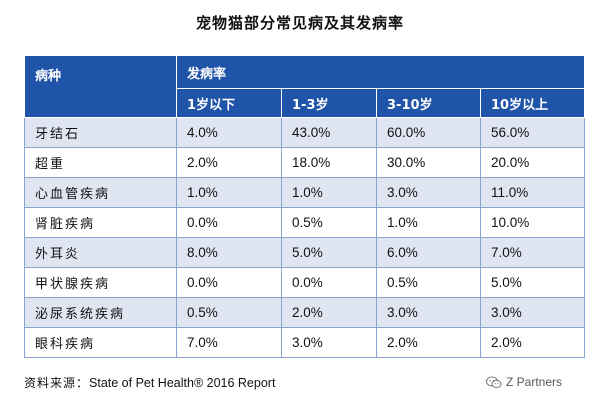 The height and width of the screenshot is (405, 600). I want to click on disease-name: 外耳炎, so click(100, 252).